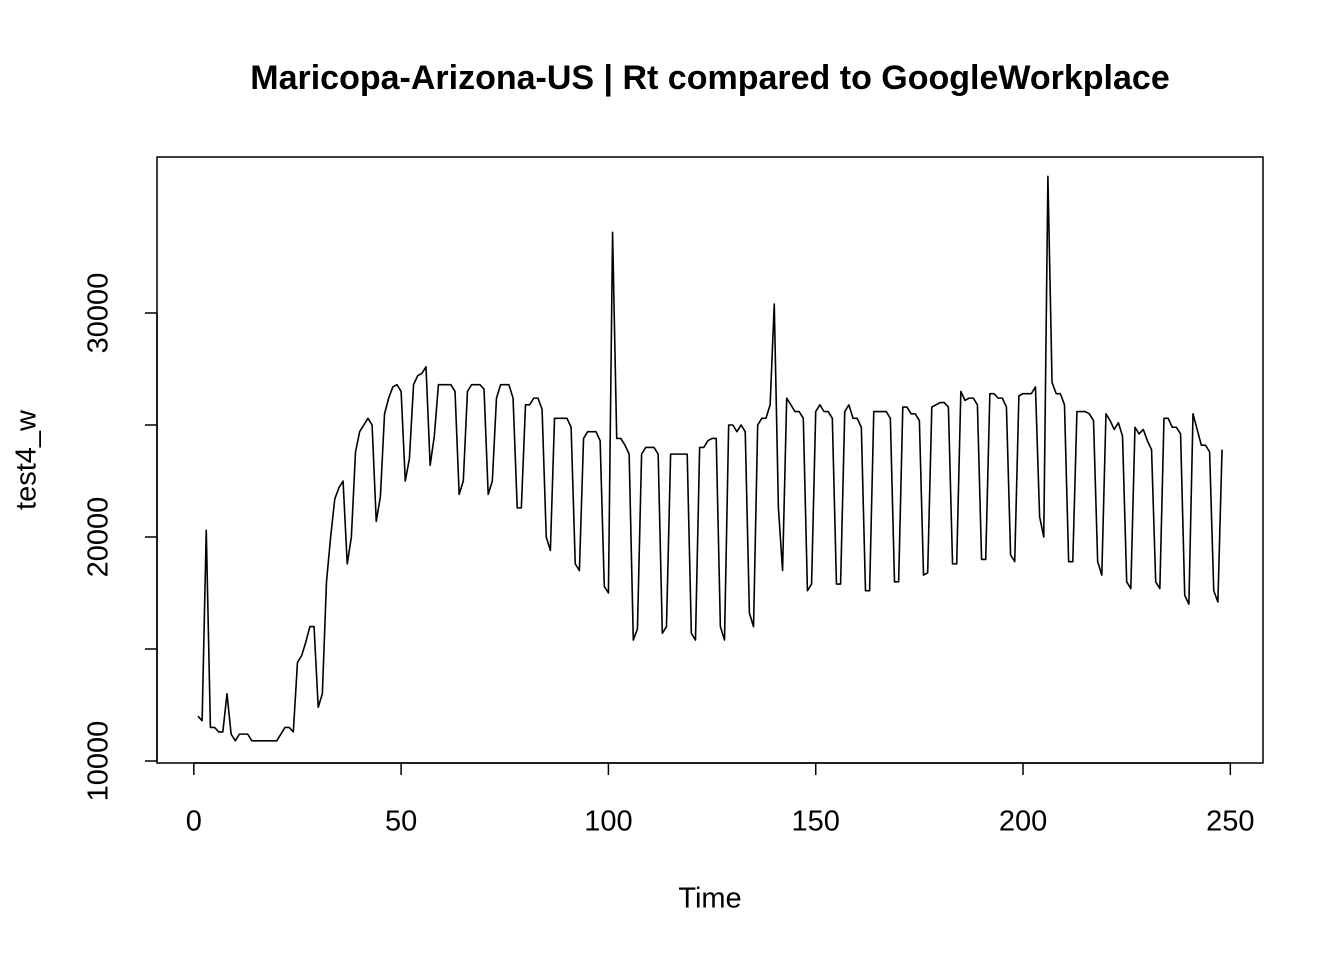 The height and width of the screenshot is (960, 1344). What do you see at coordinates (194, 822) in the screenshot?
I see `x-tick-label: 0` at bounding box center [194, 822].